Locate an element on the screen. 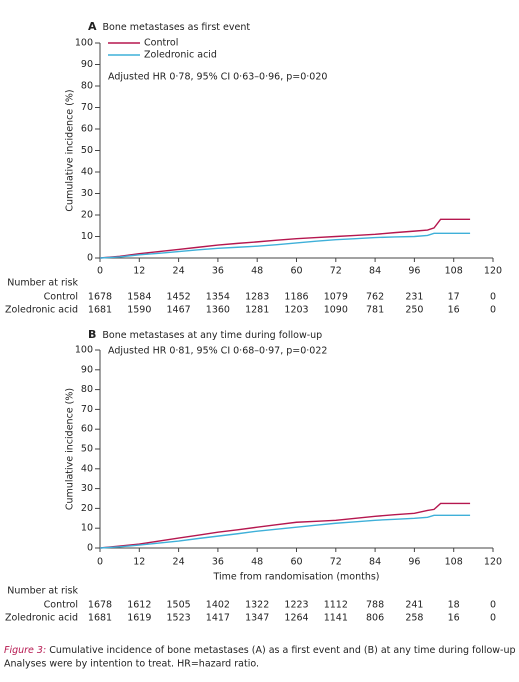 The image size is (519, 682). risk-value: 18 is located at coordinates (454, 605).